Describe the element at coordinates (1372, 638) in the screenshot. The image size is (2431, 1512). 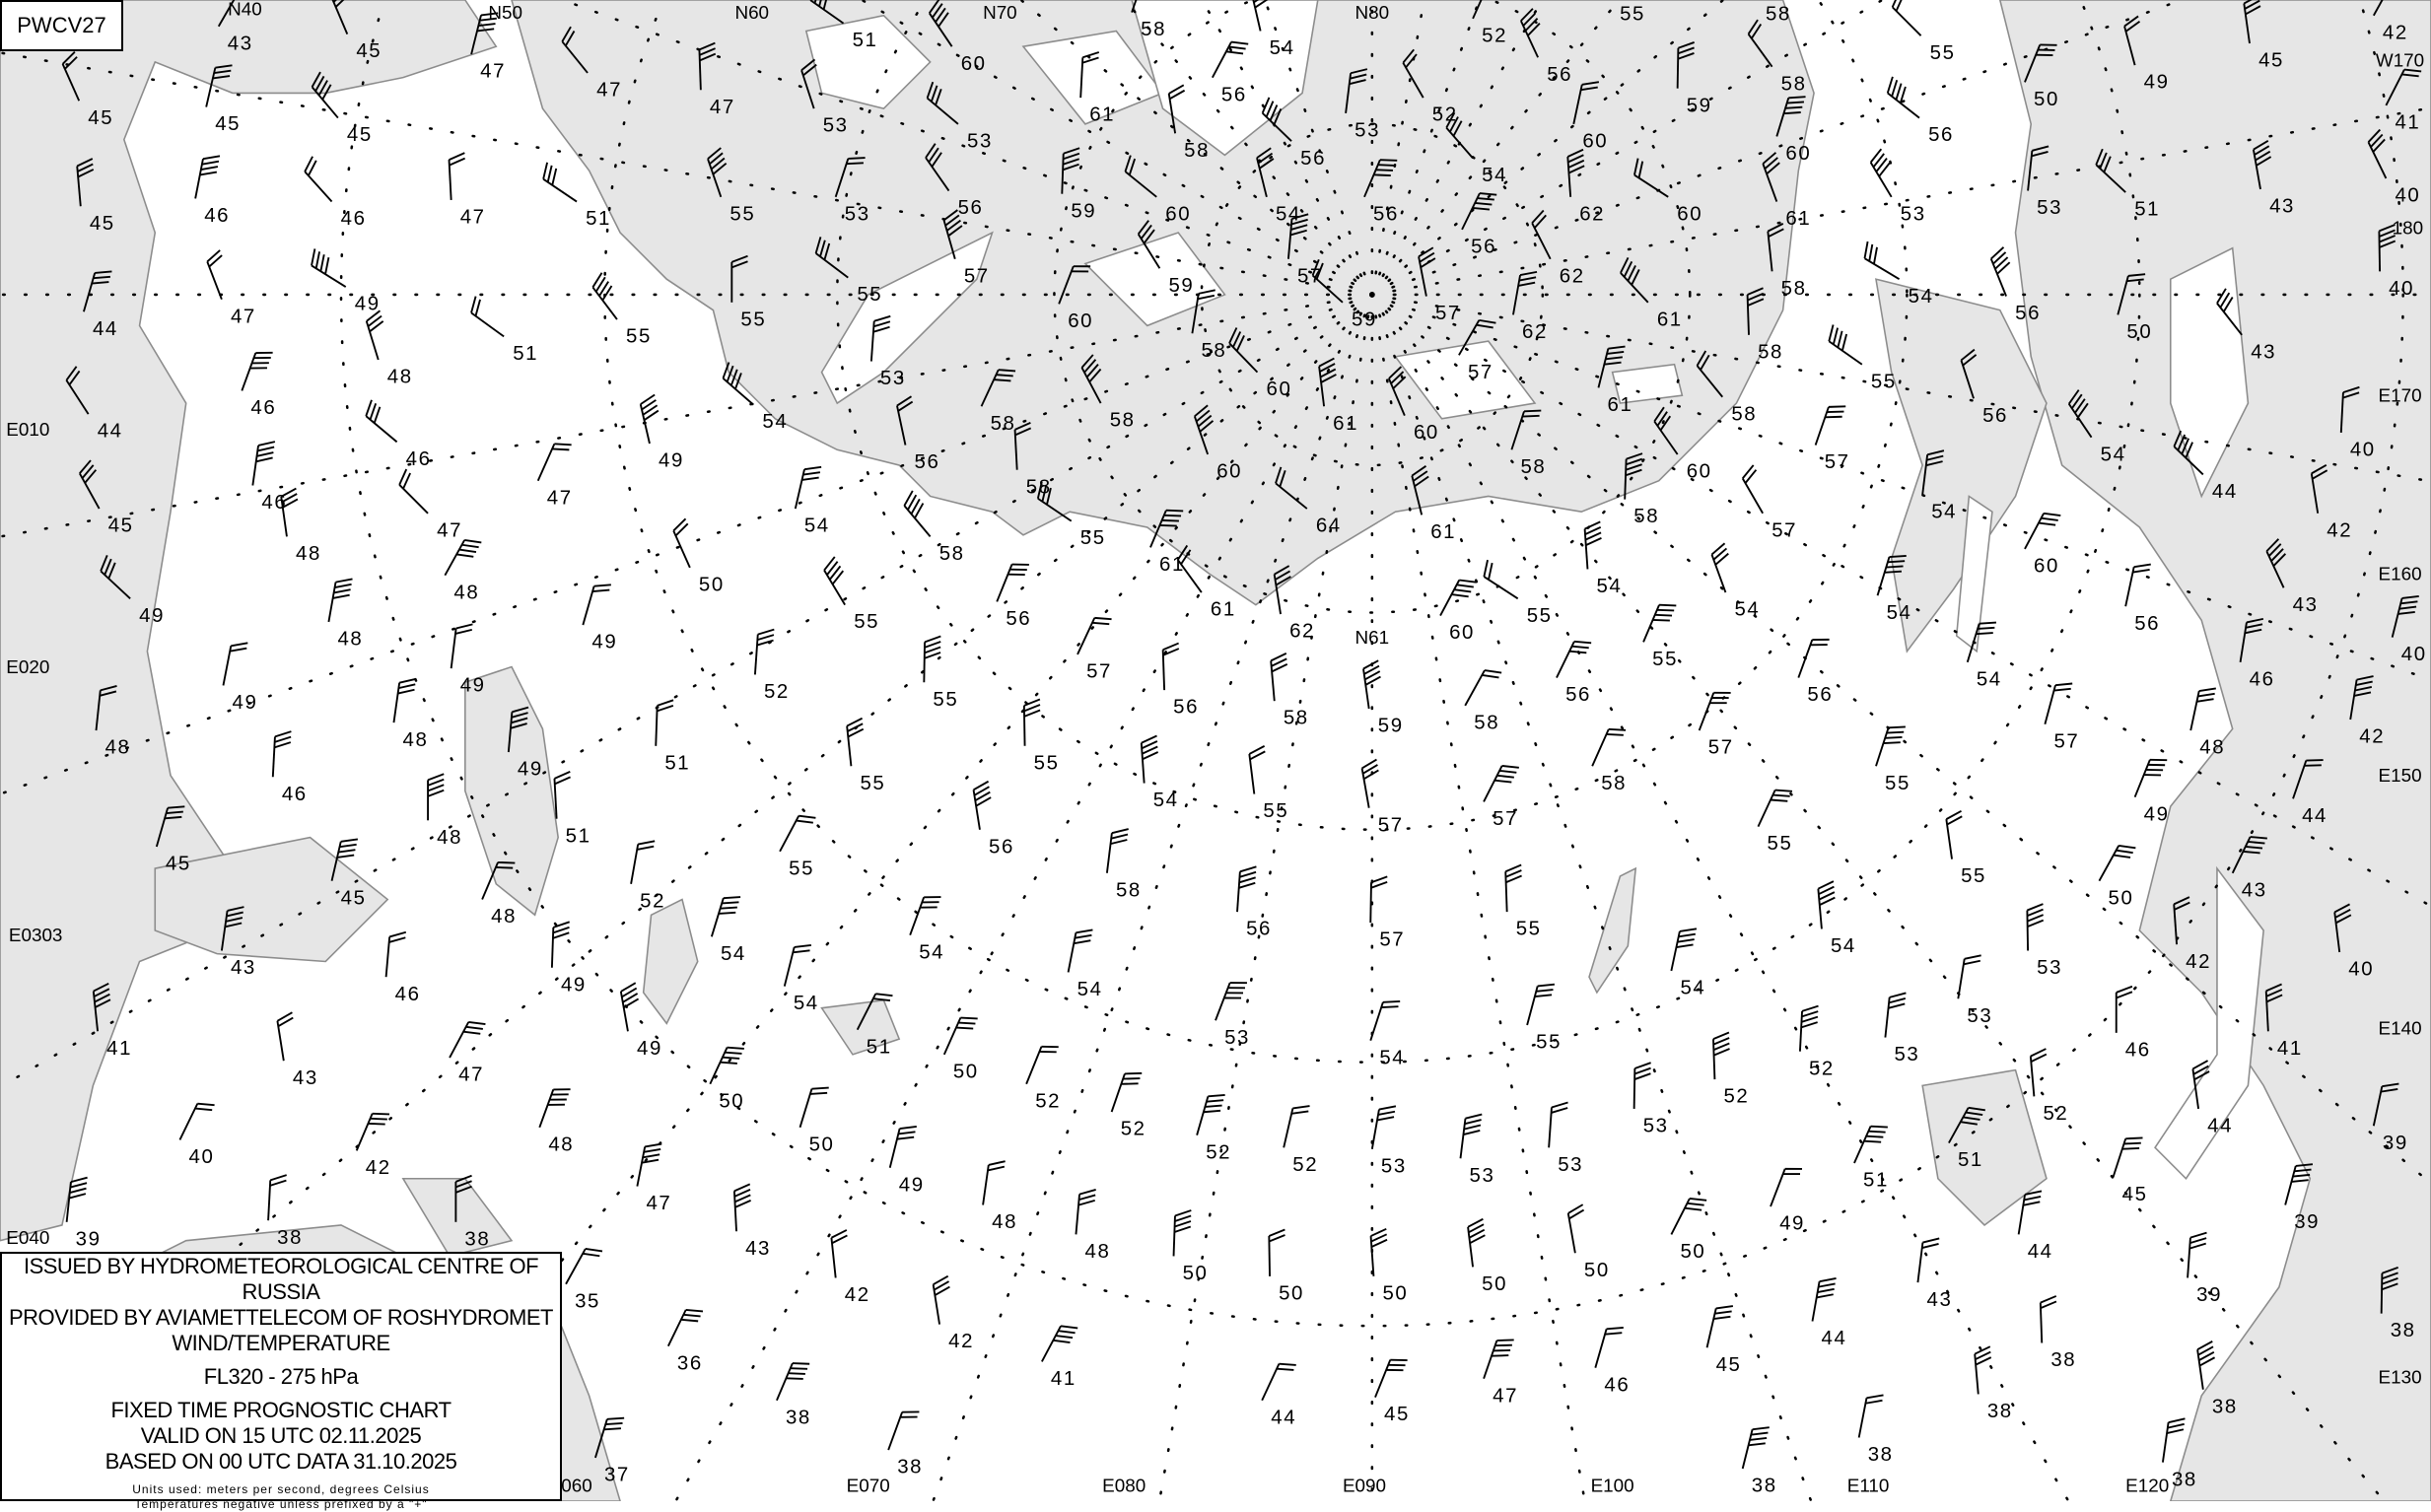
I see `grid-label: N61` at that location.